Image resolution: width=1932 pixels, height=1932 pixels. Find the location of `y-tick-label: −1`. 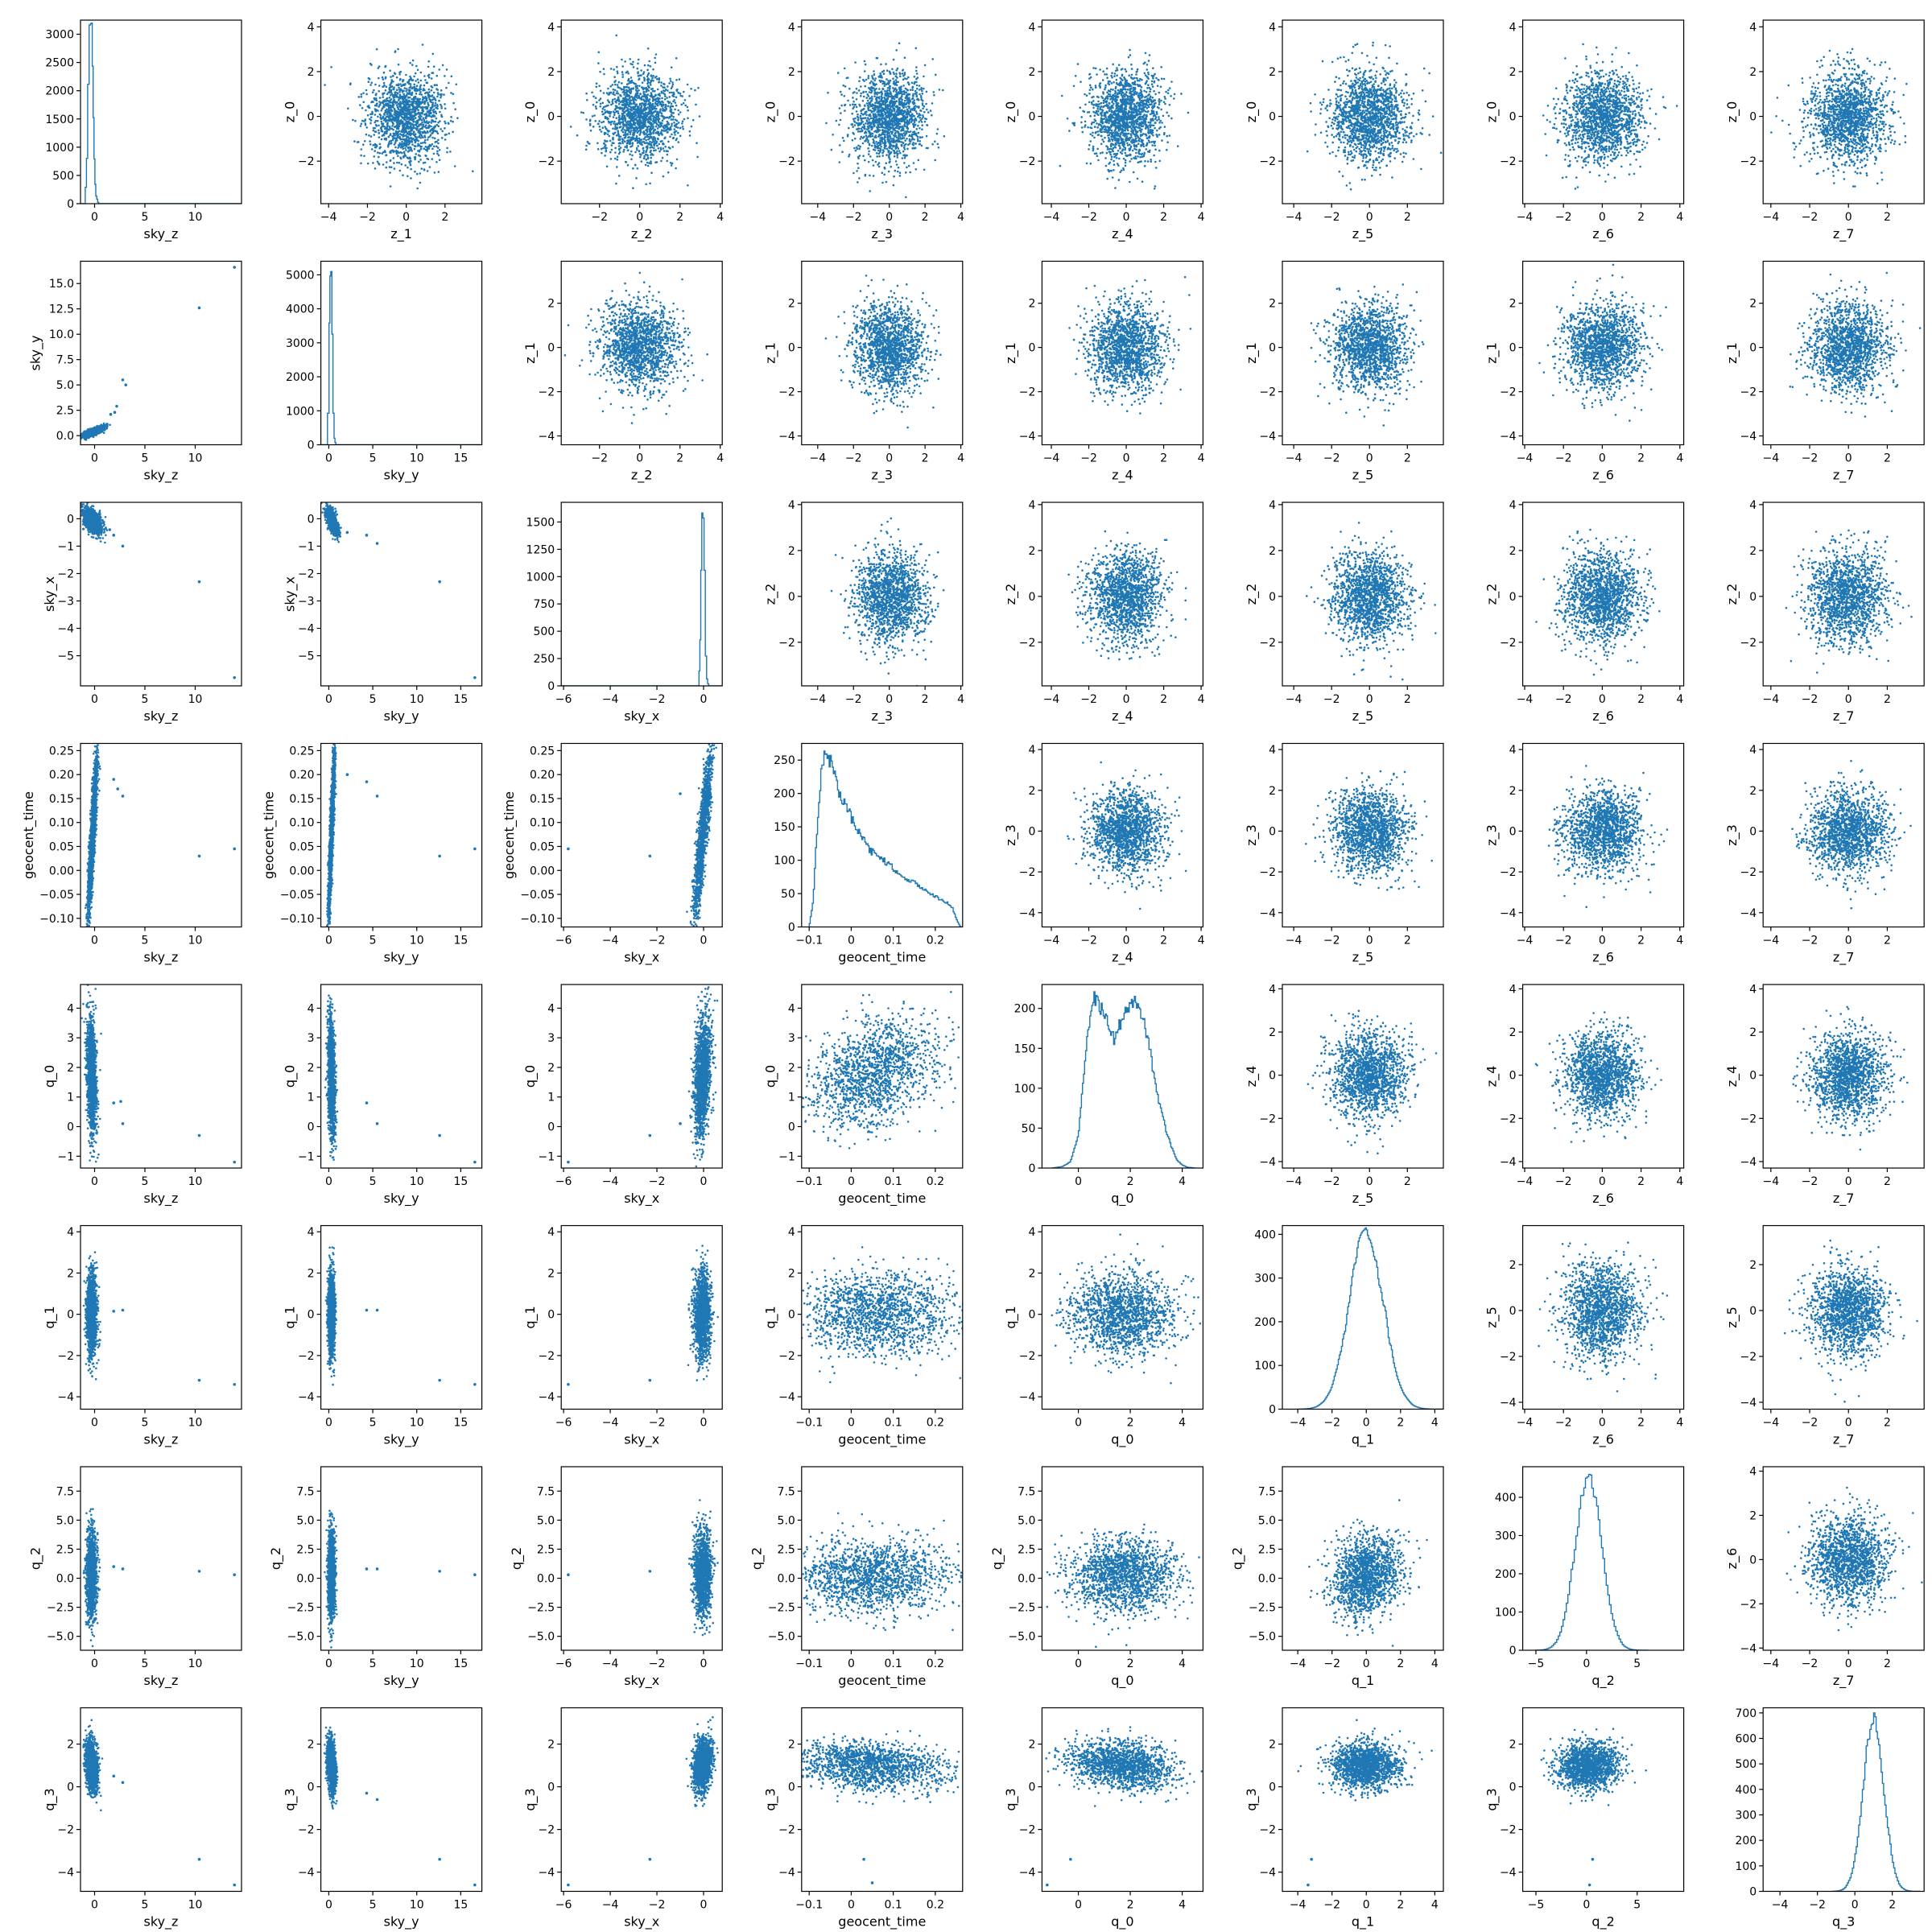

y-tick-label: −1 is located at coordinates (65, 1156).